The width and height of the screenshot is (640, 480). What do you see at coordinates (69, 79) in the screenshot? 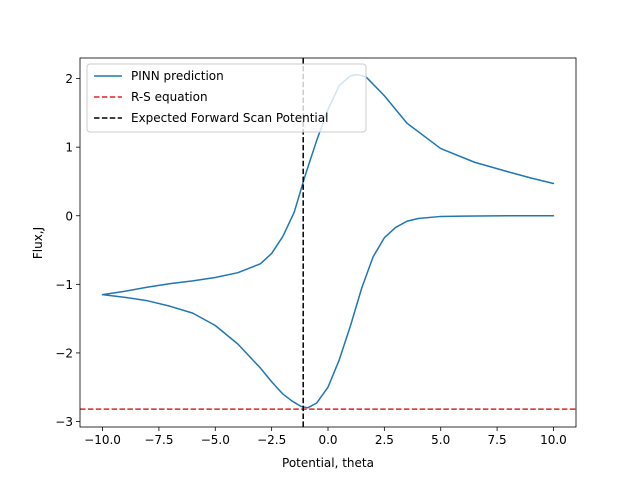
I see `y-tick-label: 2` at bounding box center [69, 79].